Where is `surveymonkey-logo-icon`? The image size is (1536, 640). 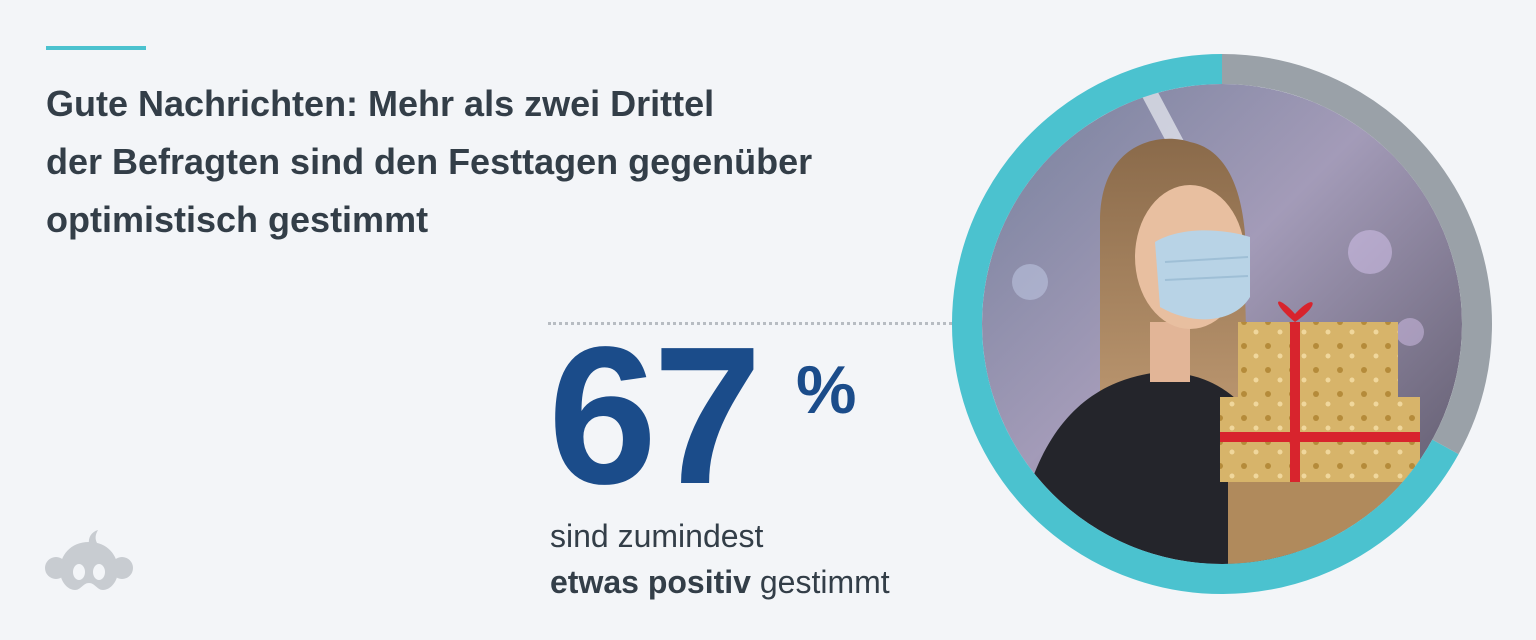
surveymonkey-logo-icon is located at coordinates (89, 560).